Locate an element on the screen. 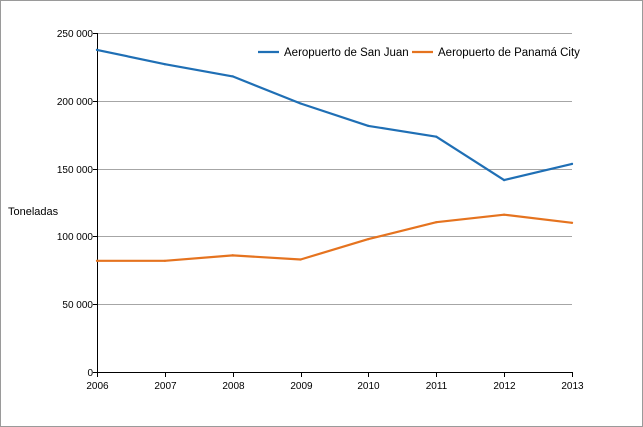 This screenshot has width=643, height=427. y-axis-label: Toneladas is located at coordinates (33, 212).